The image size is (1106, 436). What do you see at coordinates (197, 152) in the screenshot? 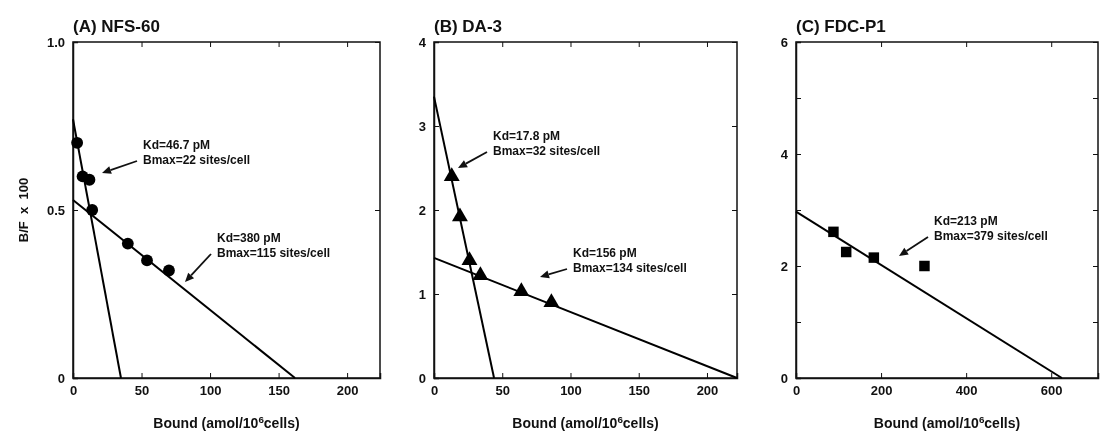
I see `annotation: Kd=46.7 pM Bmax=22 sites/cell` at bounding box center [197, 152].